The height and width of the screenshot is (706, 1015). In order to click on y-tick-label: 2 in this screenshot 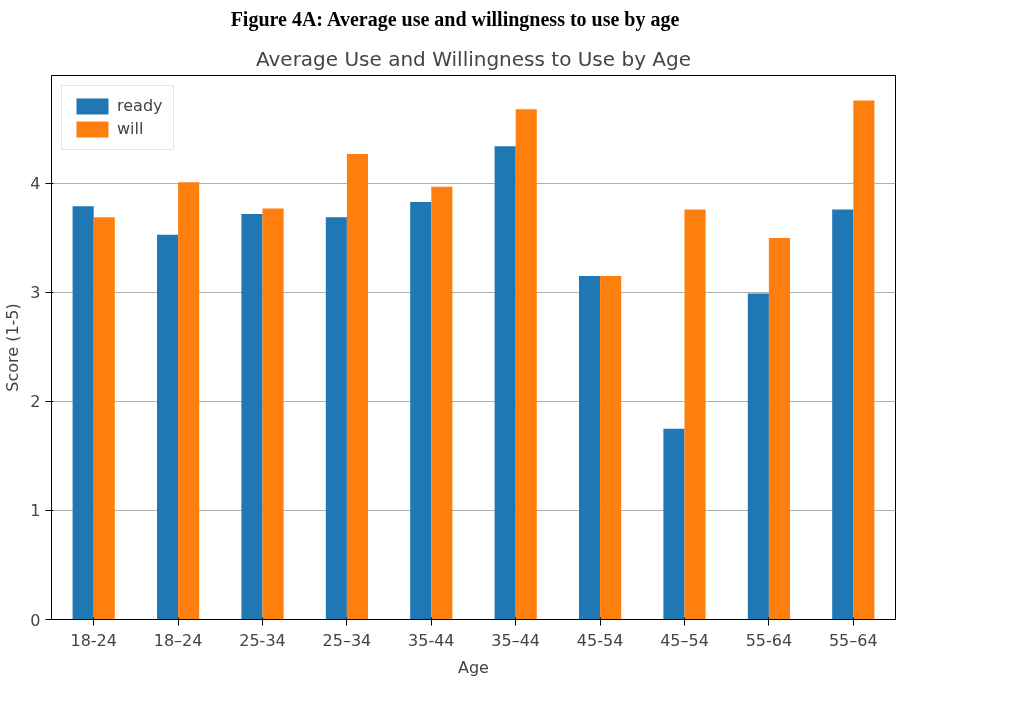, I will do `click(35, 402)`.